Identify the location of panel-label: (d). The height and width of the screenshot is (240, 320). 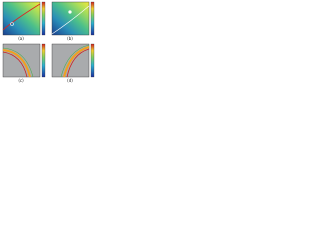
(70, 80).